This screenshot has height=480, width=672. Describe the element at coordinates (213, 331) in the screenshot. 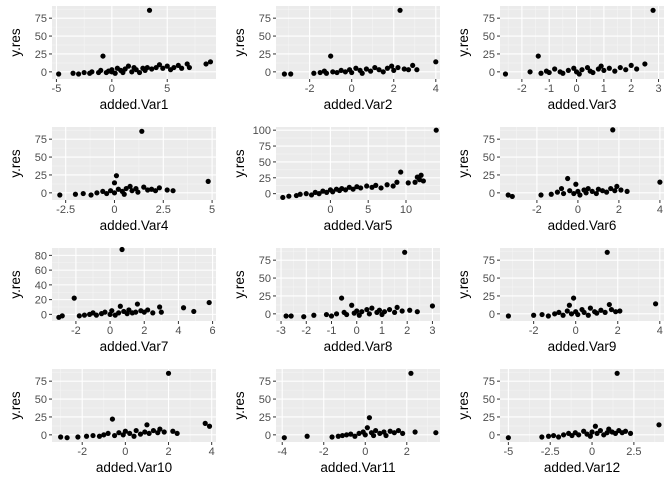

I see `x-tick-label: 6` at that location.